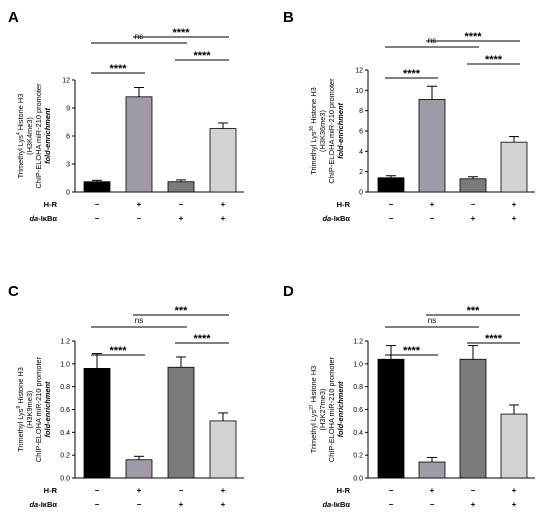  I want to click on y-label-superscript: 27, so click(312, 407).